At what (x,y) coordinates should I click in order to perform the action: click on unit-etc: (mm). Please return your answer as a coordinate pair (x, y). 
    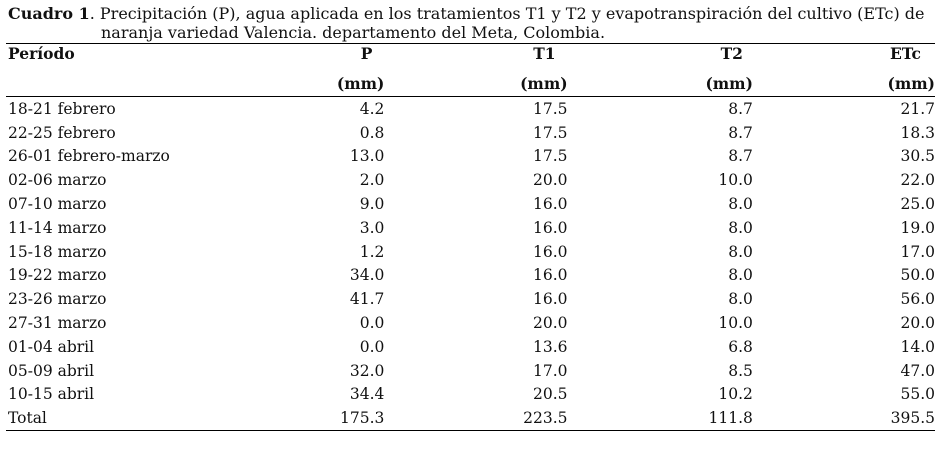
    Looking at the image, I should click on (843, 81).